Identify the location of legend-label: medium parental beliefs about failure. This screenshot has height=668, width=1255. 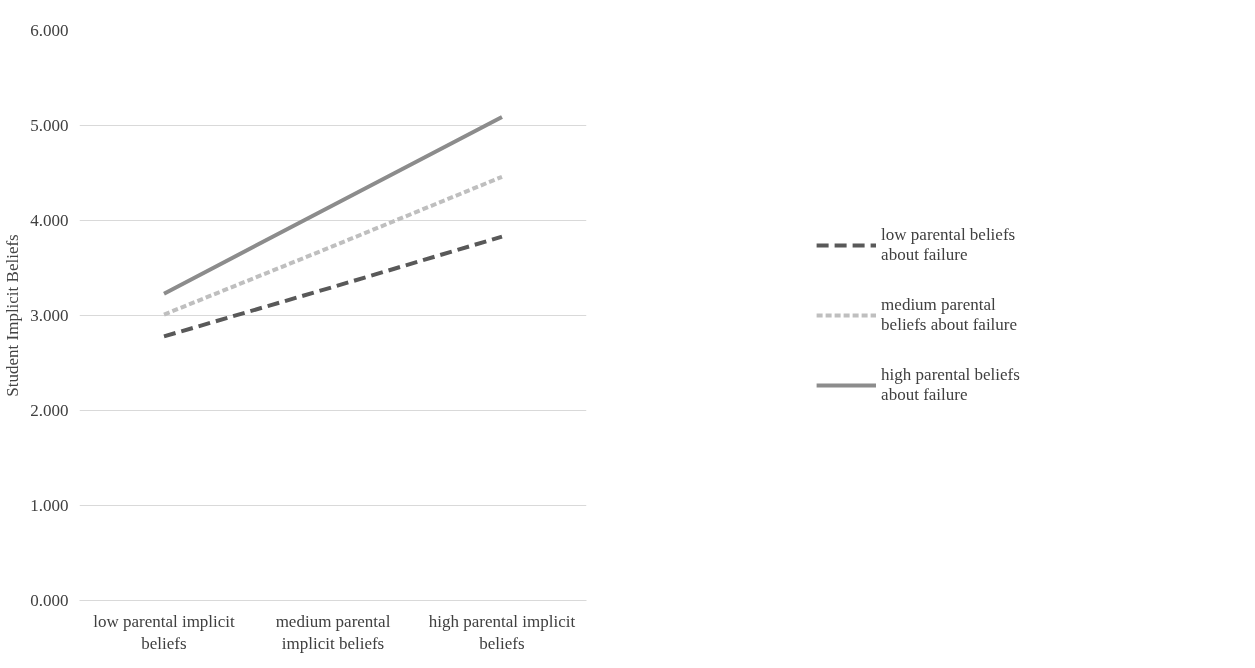
(949, 315).